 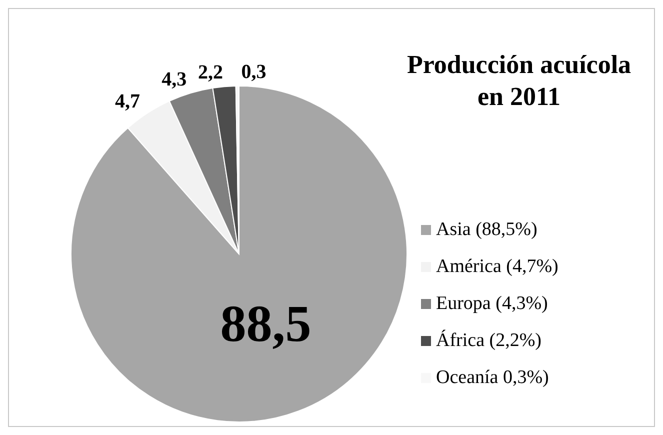 What do you see at coordinates (489, 340) in the screenshot?
I see `legend-label: África (2,2%)` at bounding box center [489, 340].